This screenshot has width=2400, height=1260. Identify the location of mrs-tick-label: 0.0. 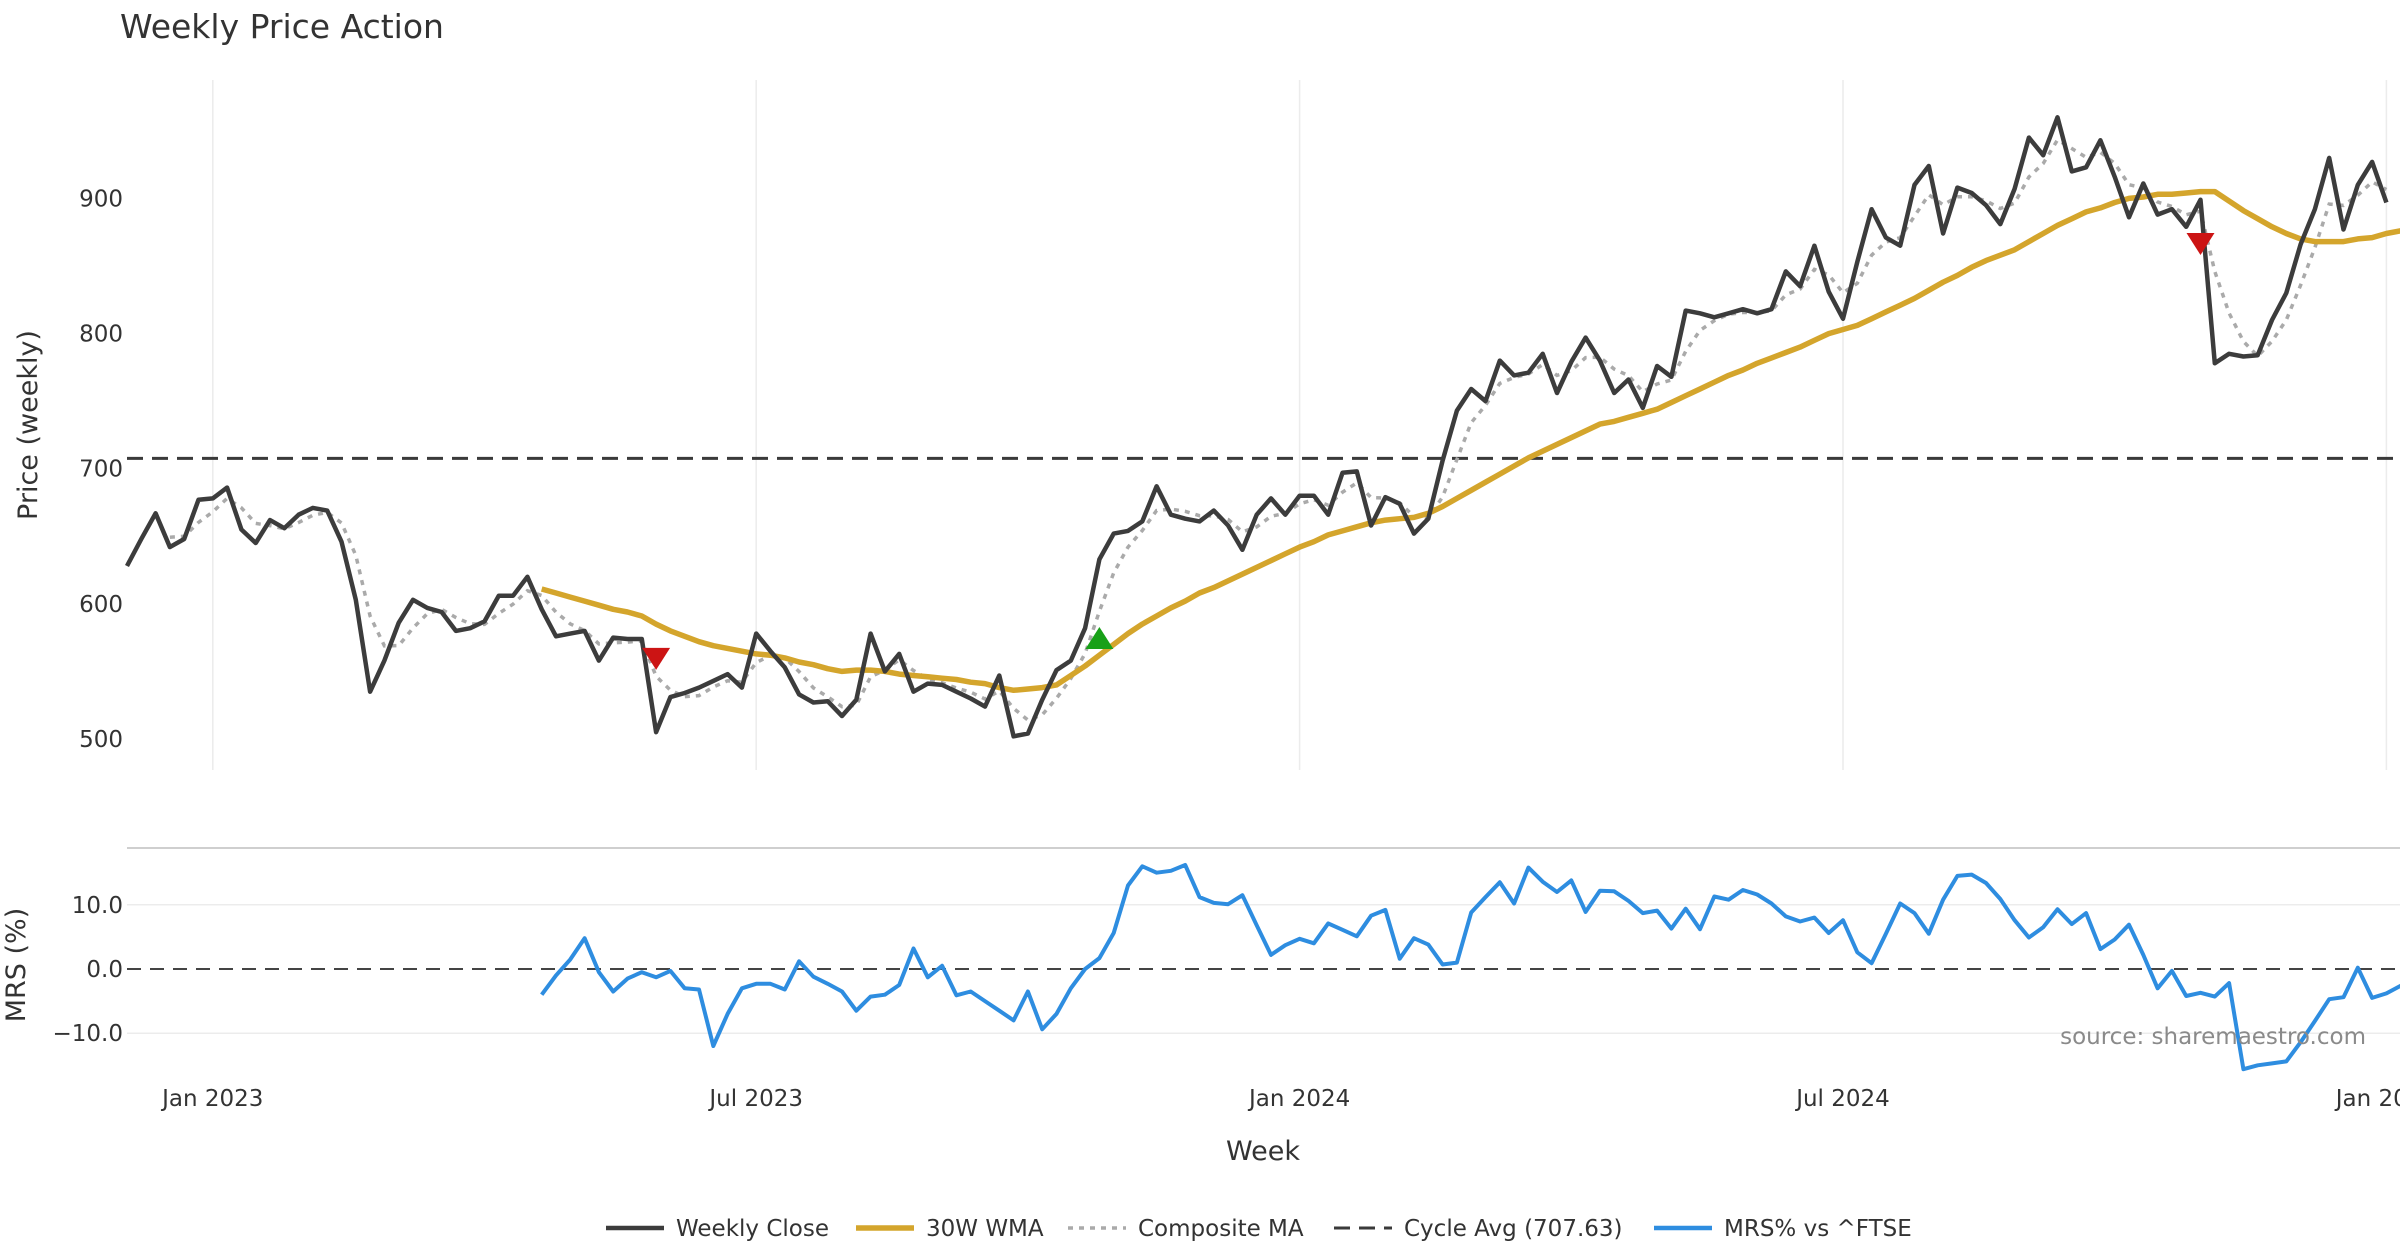
(104, 970).